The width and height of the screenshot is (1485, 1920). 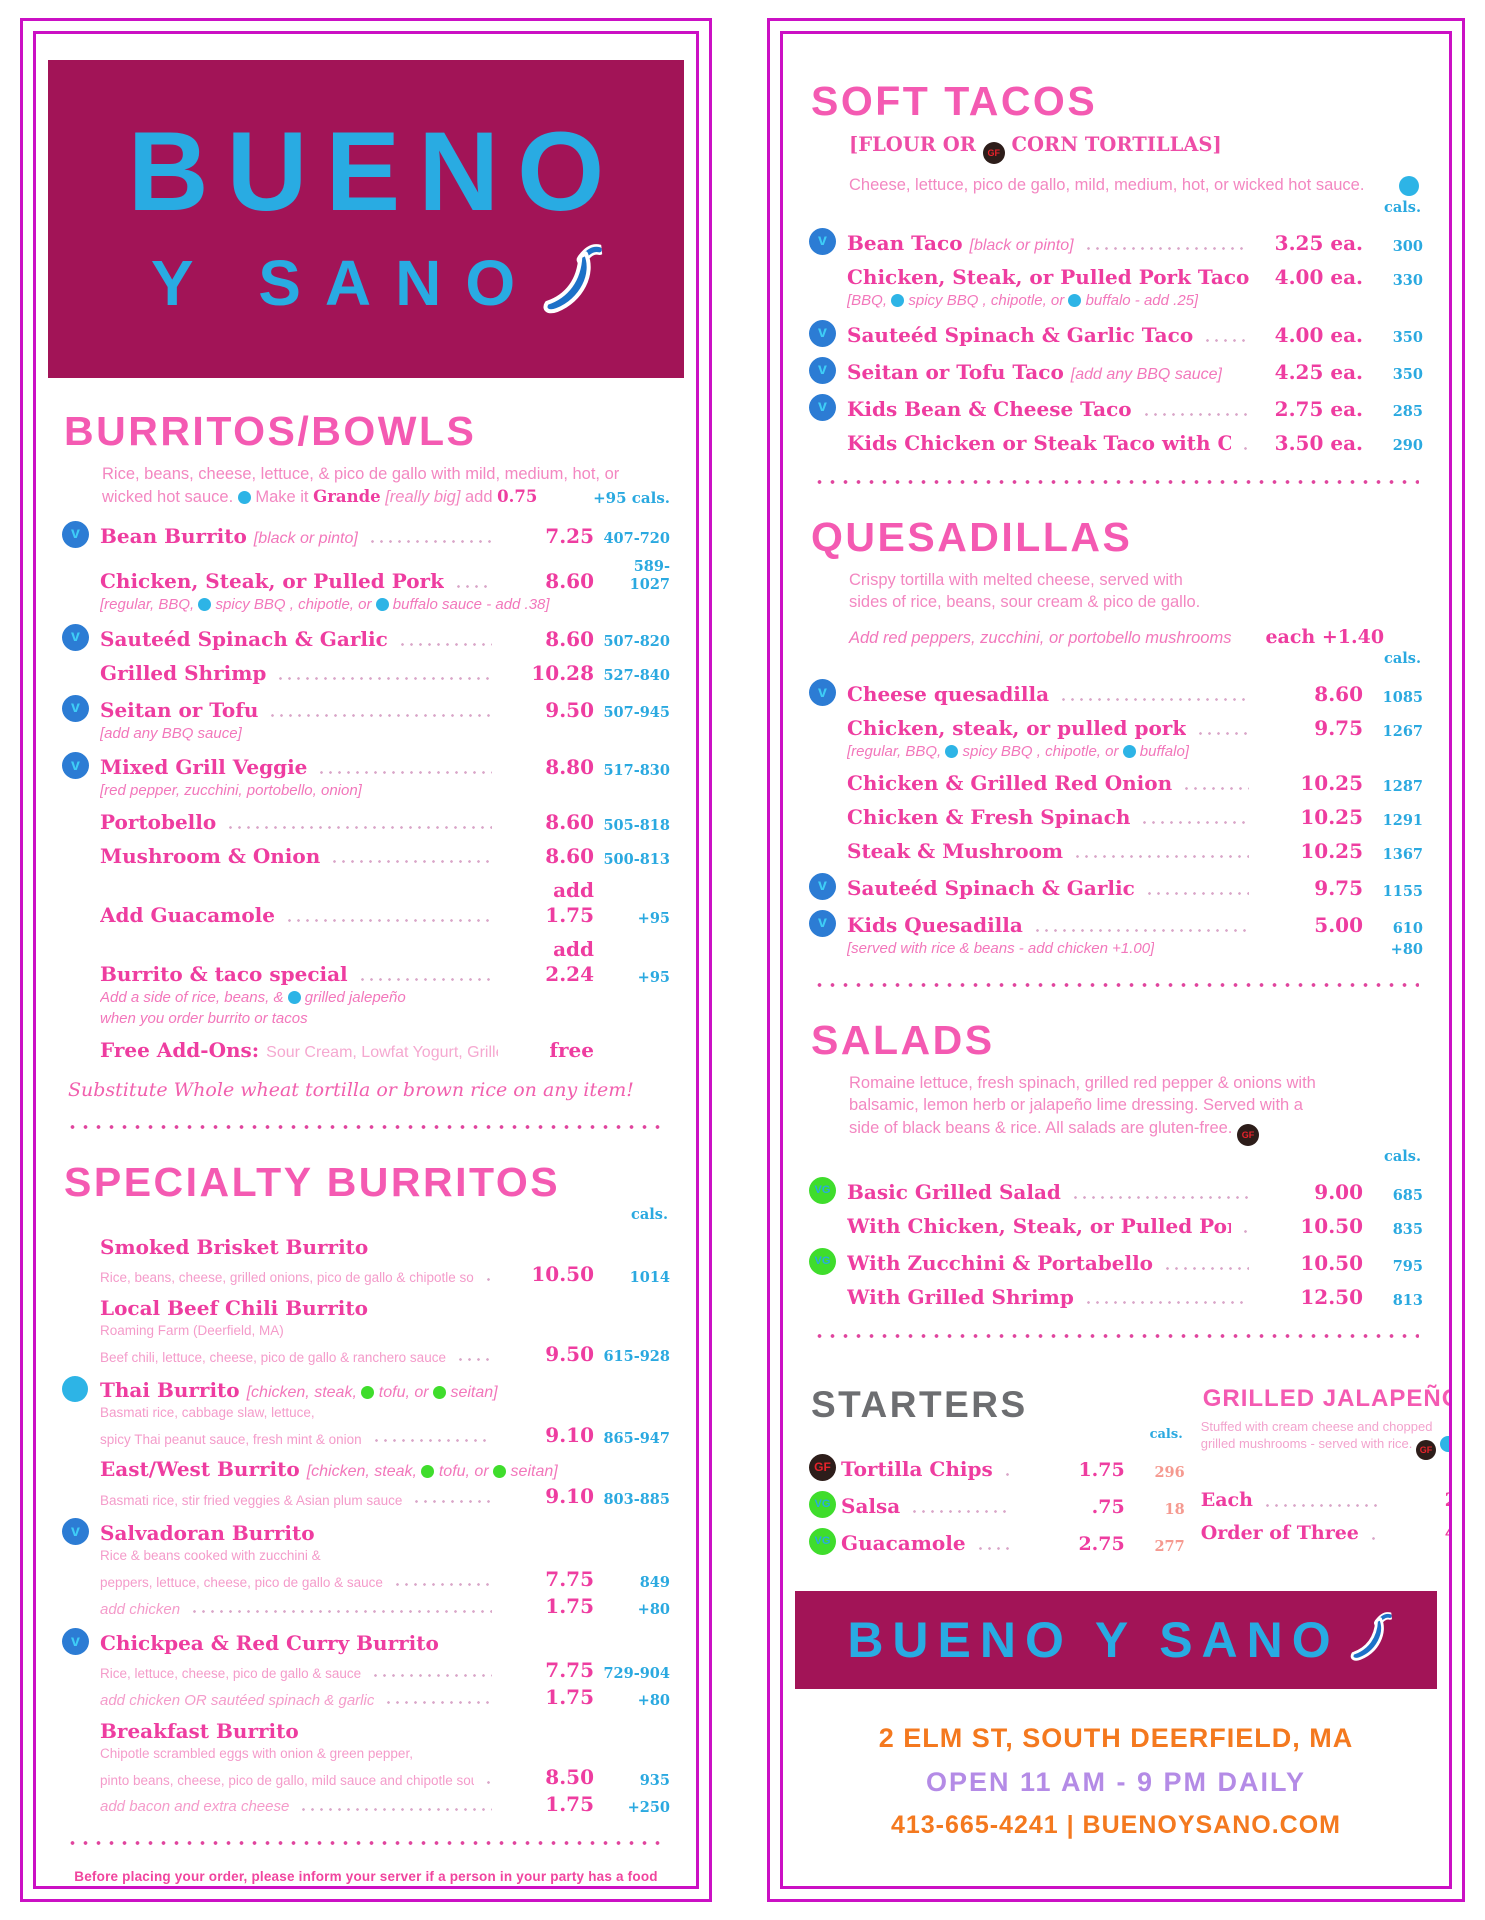 I want to click on item-price: 2.75, so click(x=1101, y=1543).